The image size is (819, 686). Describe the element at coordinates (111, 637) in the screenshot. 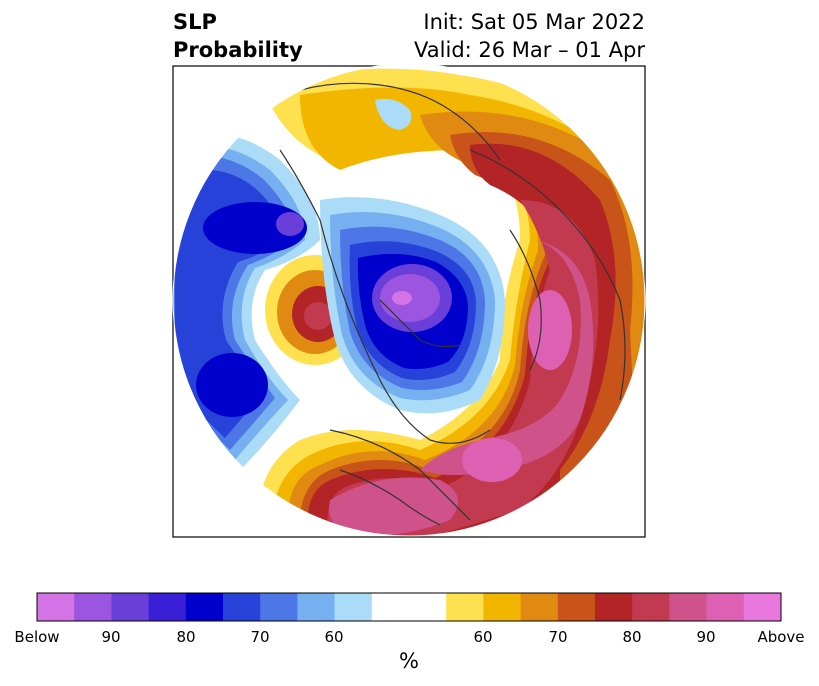

I see `colorbar-tick-below-90: 90` at that location.